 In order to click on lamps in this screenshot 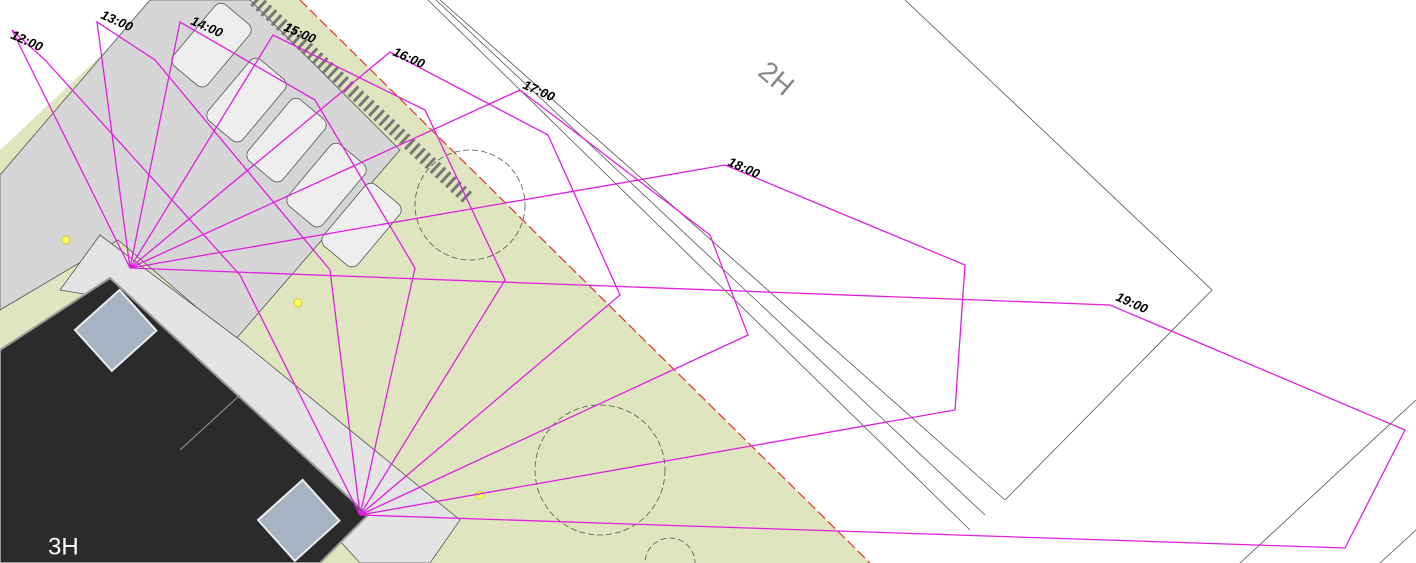, I will do `click(273, 367)`.